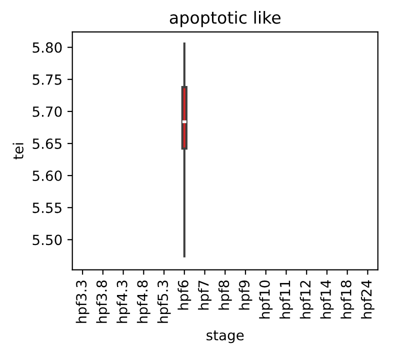  What do you see at coordinates (47, 240) in the screenshot?
I see `y-tick-label: 5.50` at bounding box center [47, 240].